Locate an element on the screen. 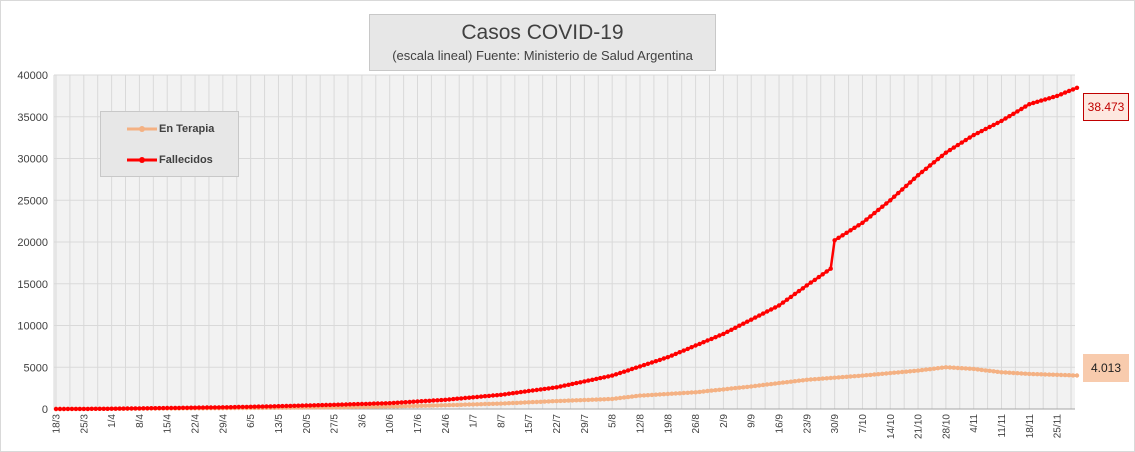 This screenshot has width=1135, height=452. x-tick-label: 29/4 is located at coordinates (223, 424).